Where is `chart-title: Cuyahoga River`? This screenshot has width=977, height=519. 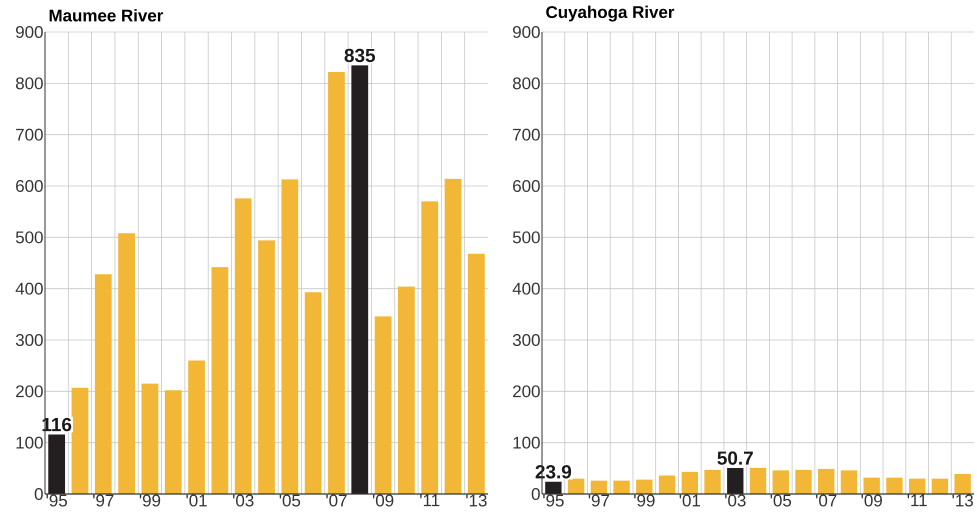 chart-title: Cuyahoga River is located at coordinates (610, 14).